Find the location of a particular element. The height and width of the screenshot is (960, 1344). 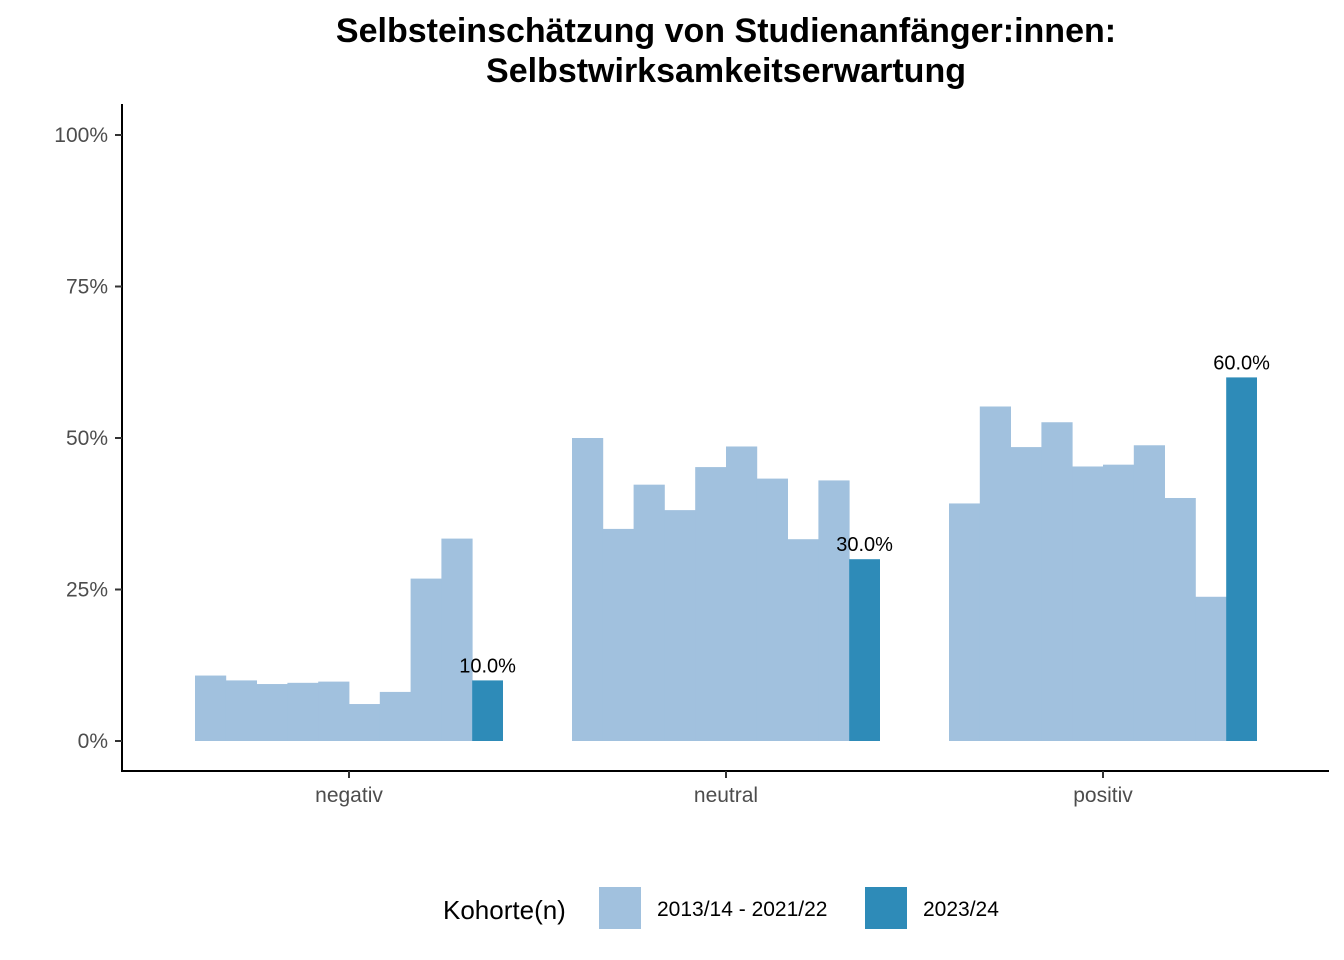

y-tick-label-50: 50% is located at coordinates (87, 438).